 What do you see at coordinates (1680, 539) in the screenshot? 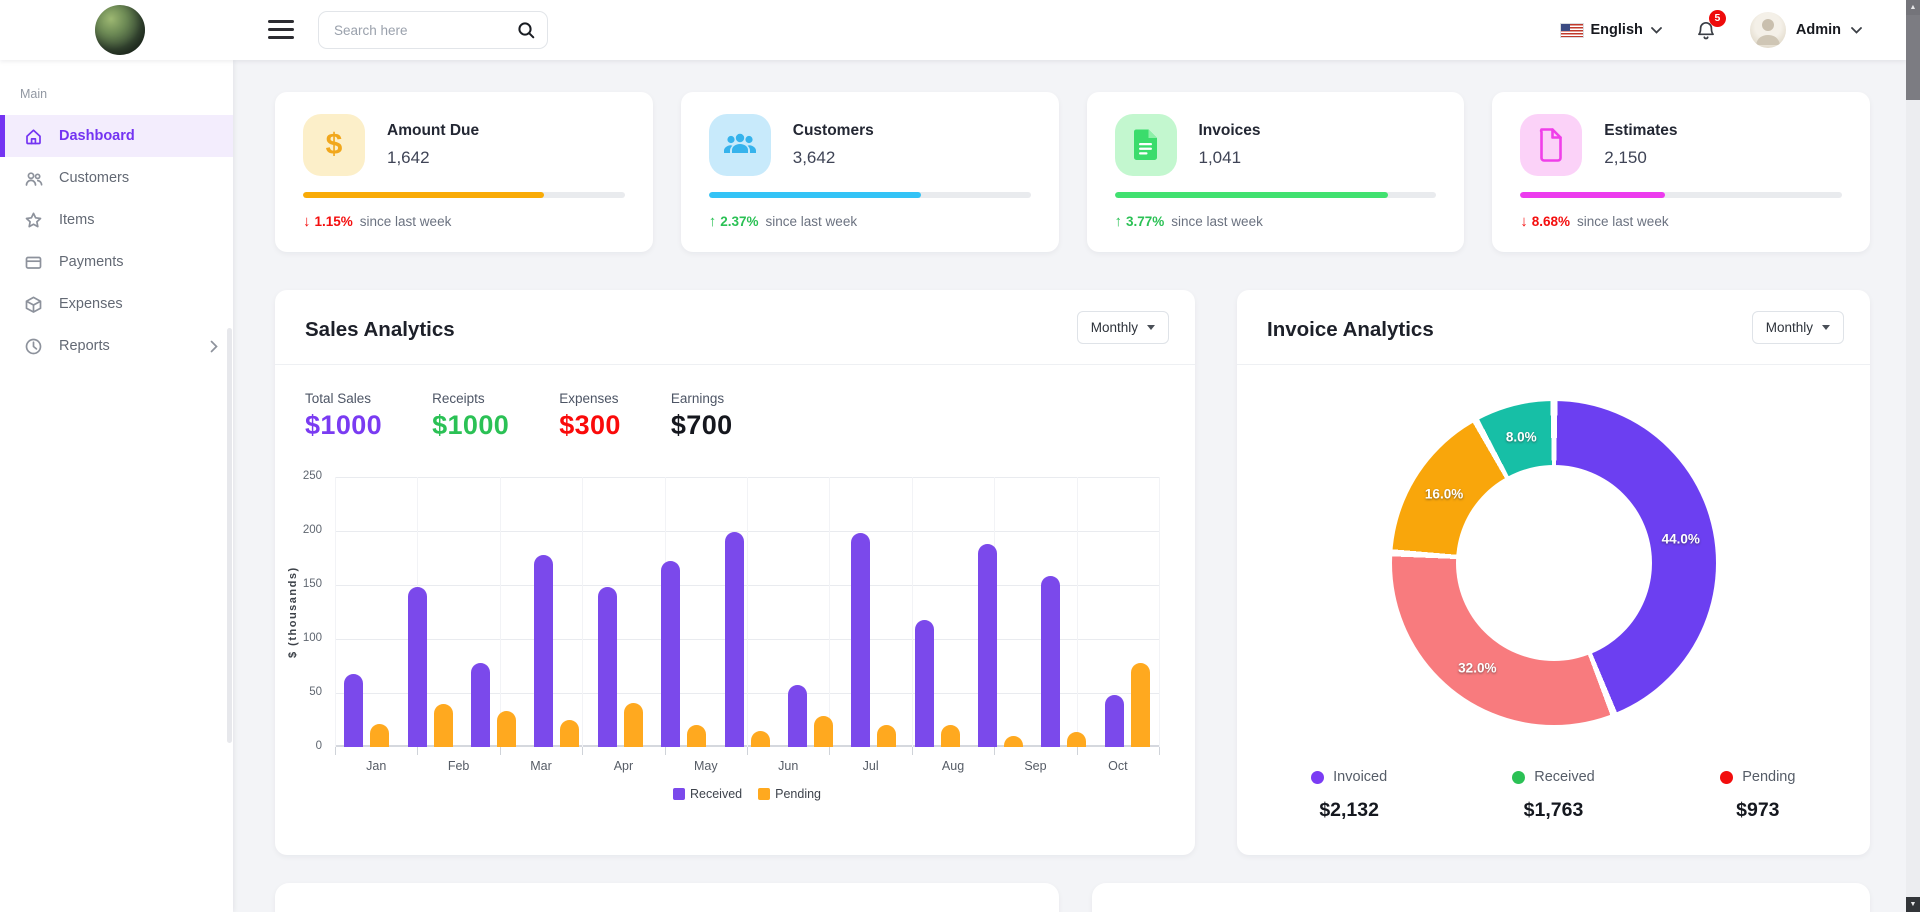
I see `donut-slice-label: 44.0%` at bounding box center [1680, 539].